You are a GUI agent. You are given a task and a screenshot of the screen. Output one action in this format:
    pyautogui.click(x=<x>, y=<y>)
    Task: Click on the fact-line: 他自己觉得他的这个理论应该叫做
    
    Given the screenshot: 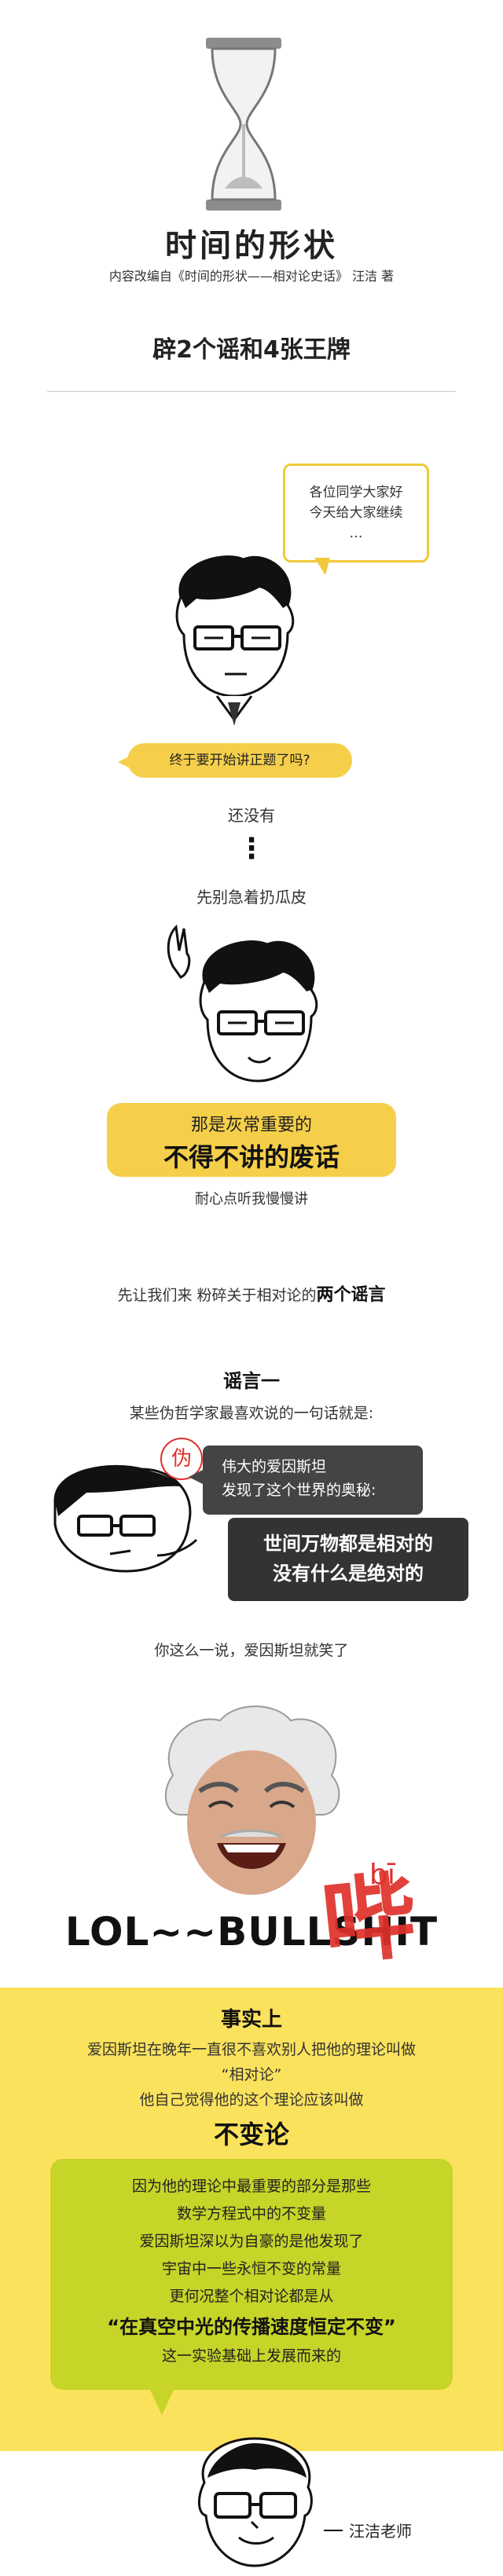 What is the action you would take?
    pyautogui.click(x=251, y=2100)
    